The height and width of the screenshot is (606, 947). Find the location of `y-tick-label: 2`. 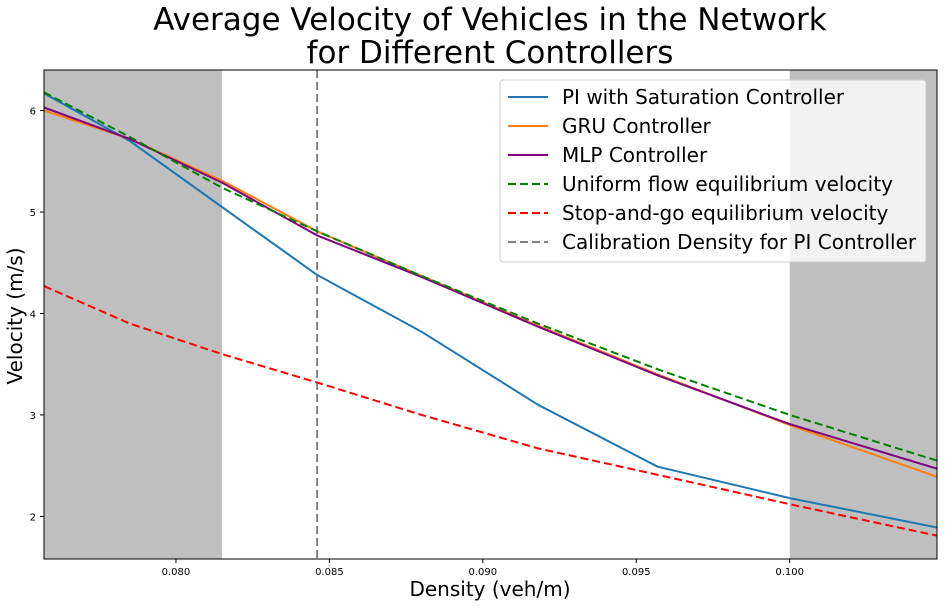

y-tick-label: 2 is located at coordinates (33, 517).